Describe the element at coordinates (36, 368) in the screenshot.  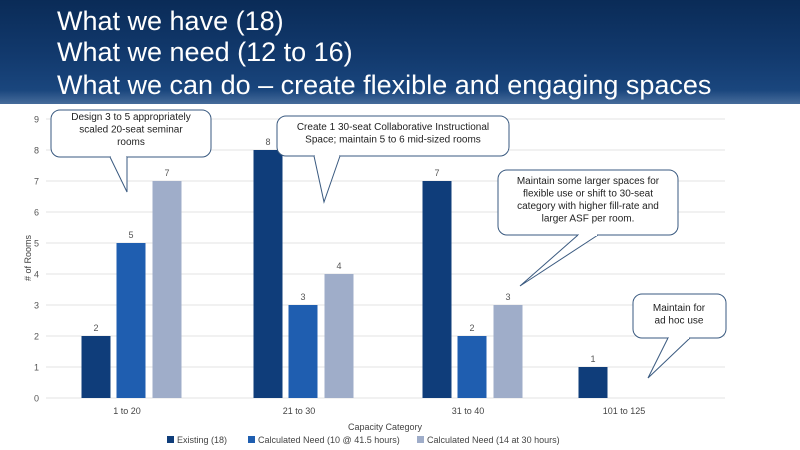
I see `y-tick-label: 1` at that location.